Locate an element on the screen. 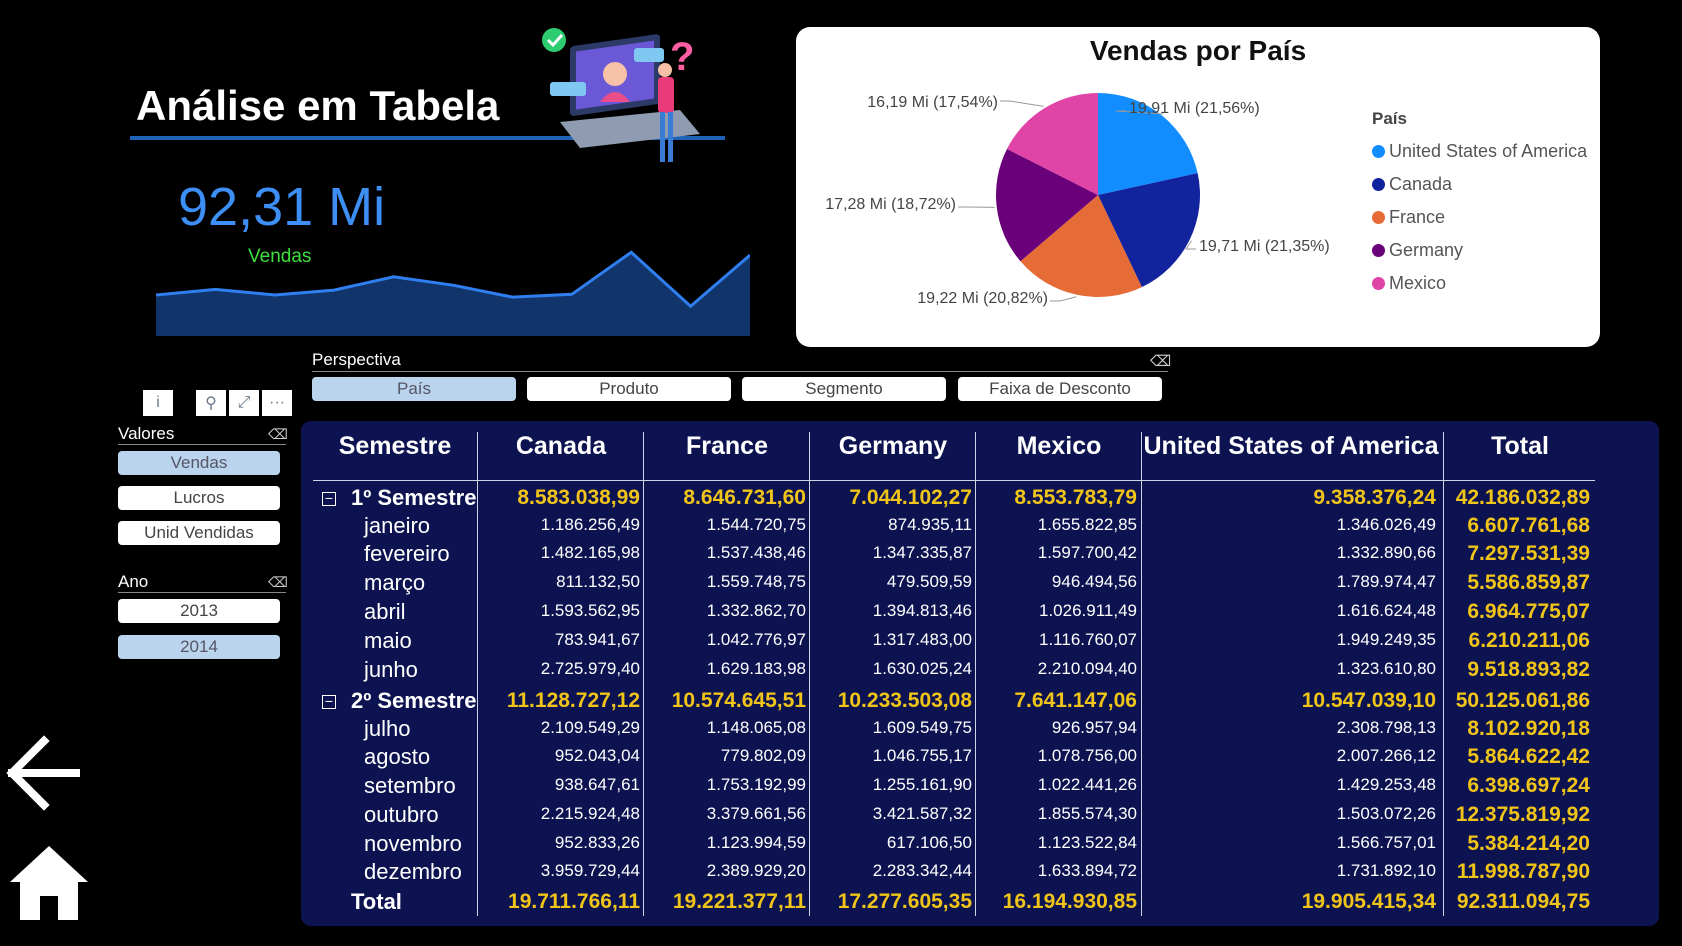 This screenshot has height=946, width=1682. legend-item: United States of America is located at coordinates (1479, 151).